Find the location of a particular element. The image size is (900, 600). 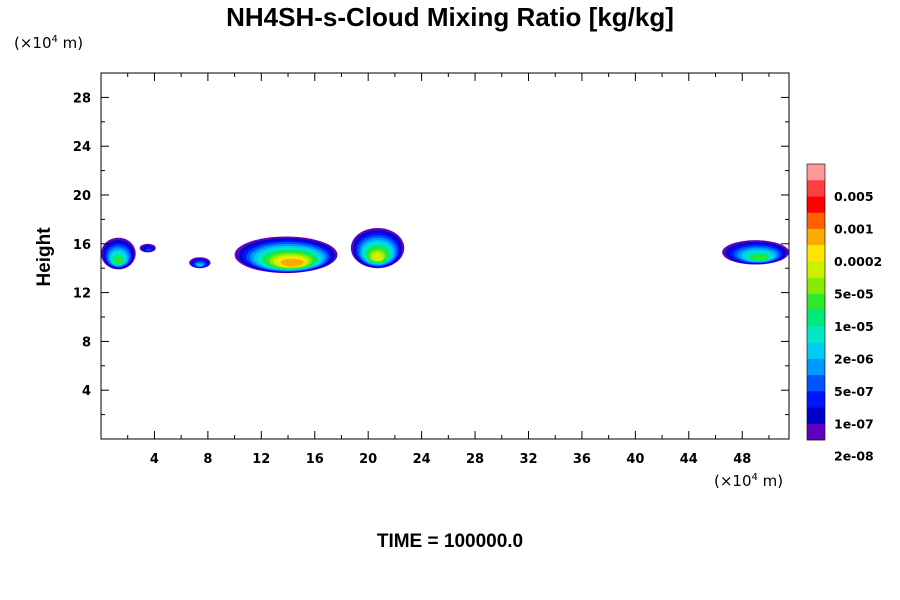

x-tick-label: 20 is located at coordinates (368, 459).